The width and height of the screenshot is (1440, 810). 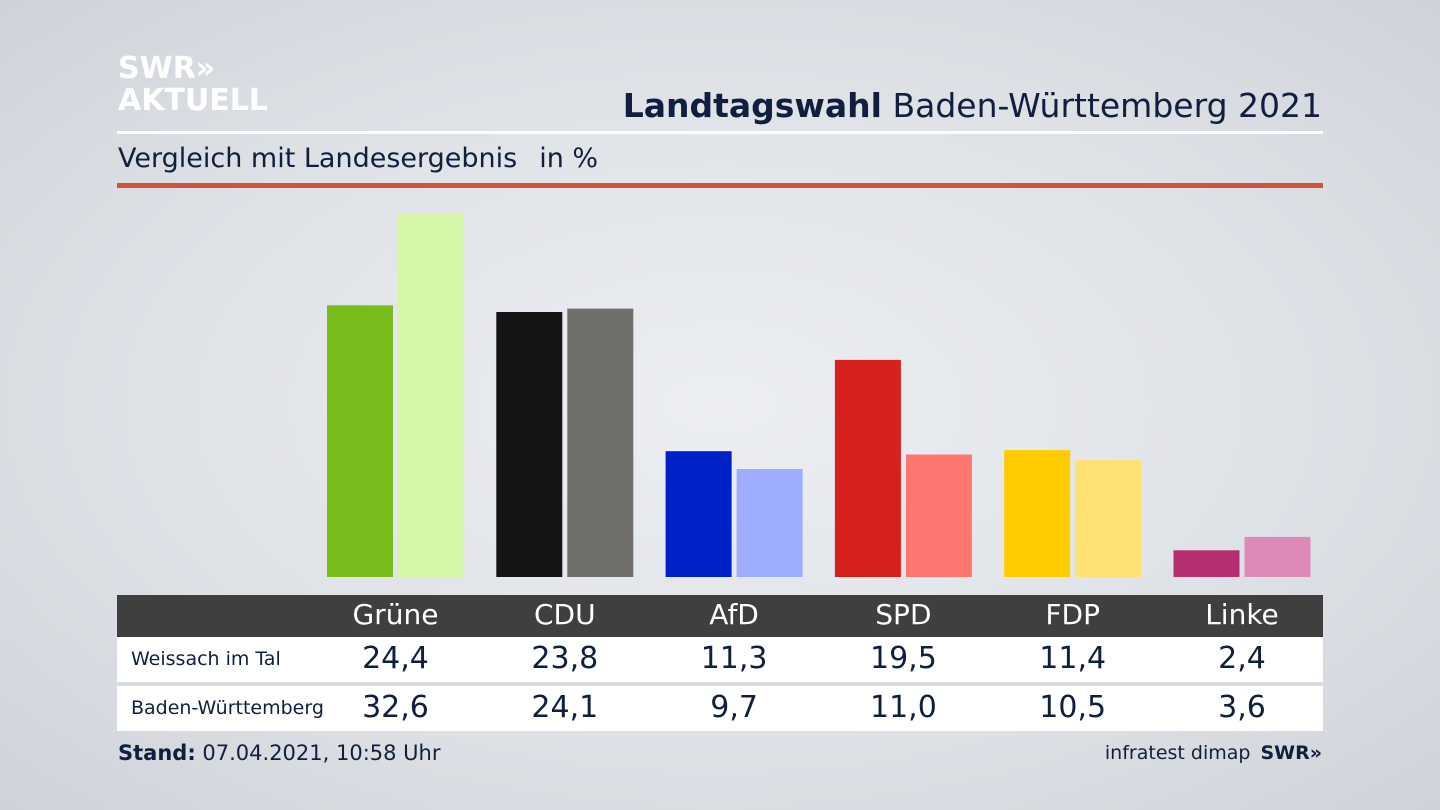 What do you see at coordinates (903, 658) in the screenshot?
I see `data-value-label: 19,5` at bounding box center [903, 658].